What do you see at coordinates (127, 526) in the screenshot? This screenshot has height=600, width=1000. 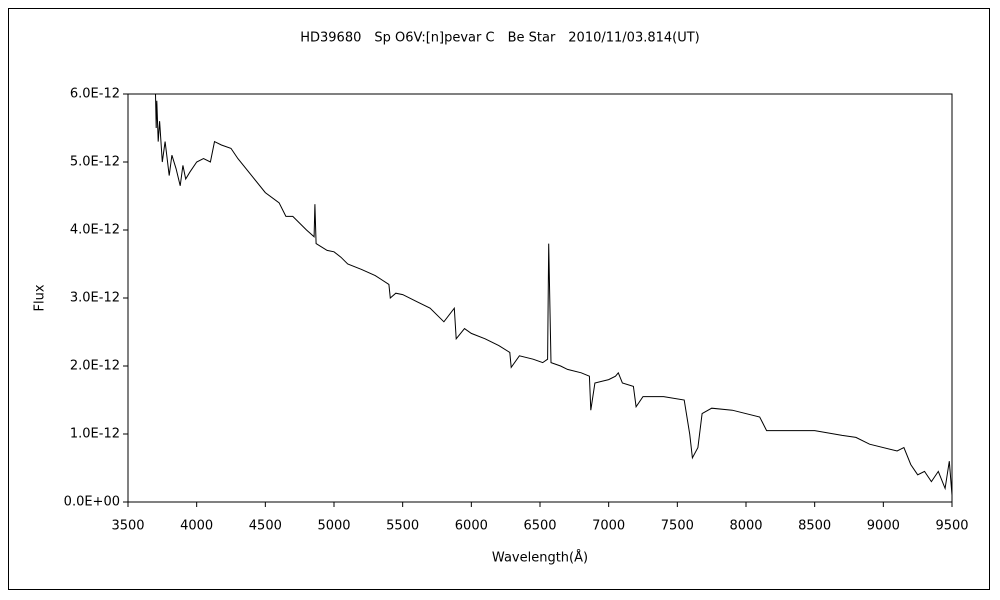 I see `x-tick-label: 3500` at bounding box center [127, 526].